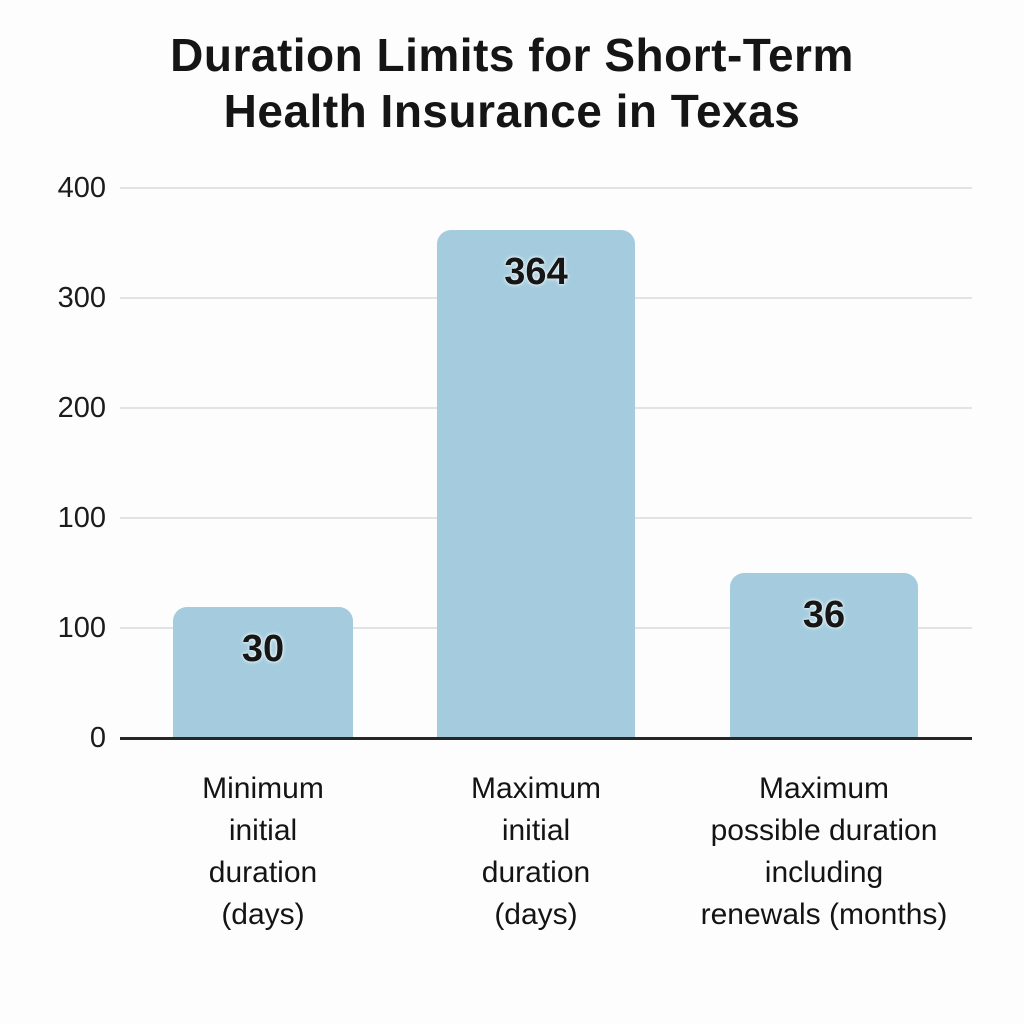 The width and height of the screenshot is (1024, 1024). I want to click on y-gridline, so click(546, 188).